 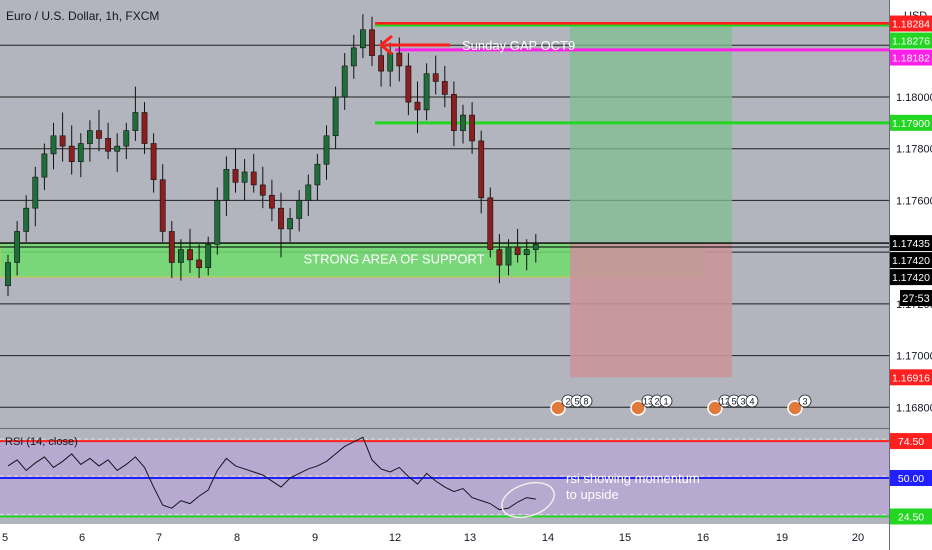 I want to click on event-group: 3, so click(x=799, y=405).